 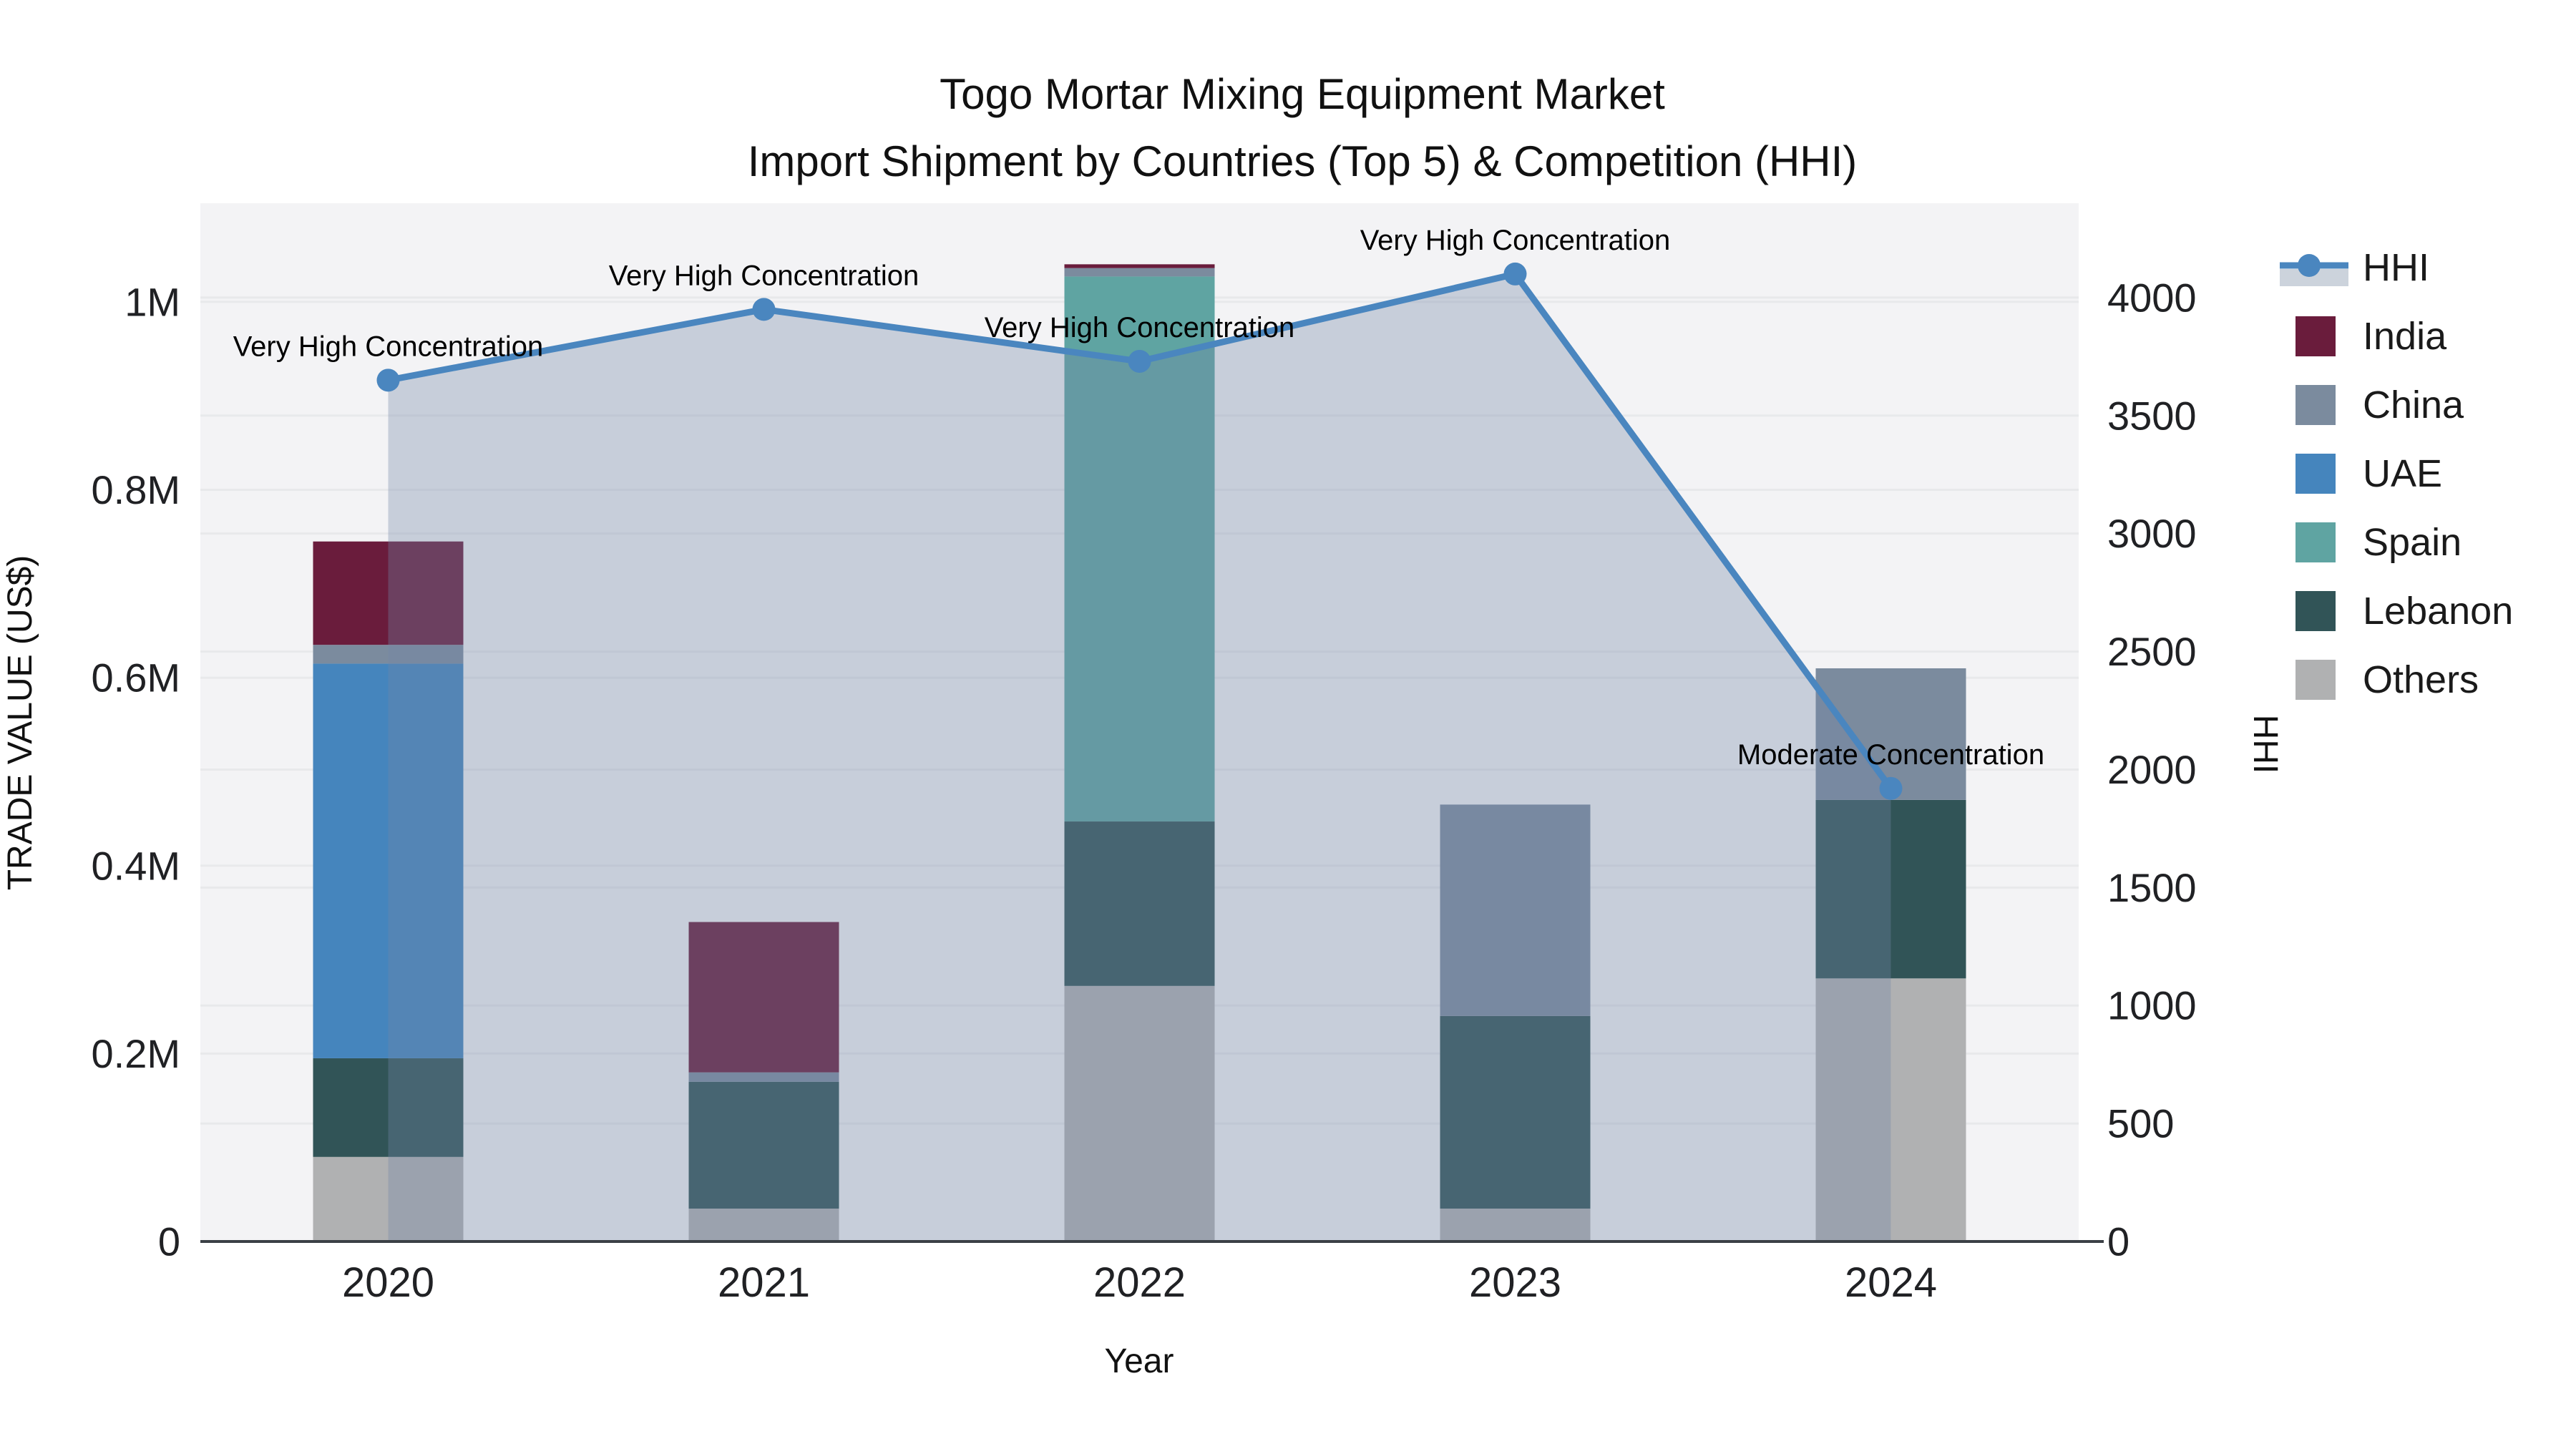 What do you see at coordinates (136, 489) in the screenshot?
I see `y-left-tick: 0.8M` at bounding box center [136, 489].